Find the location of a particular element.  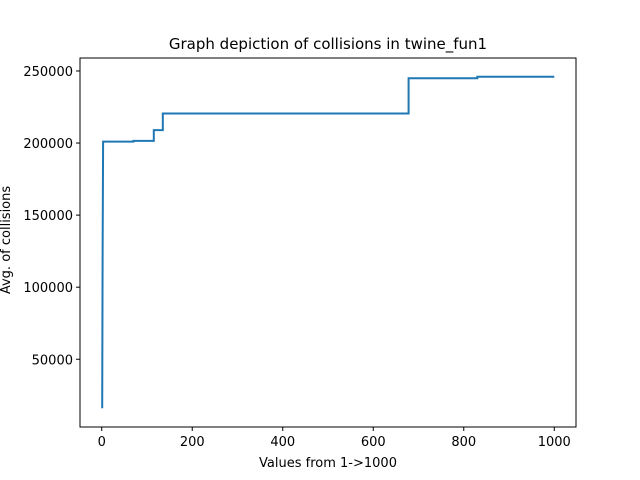

y-tick-label: 250000 is located at coordinates (48, 72).